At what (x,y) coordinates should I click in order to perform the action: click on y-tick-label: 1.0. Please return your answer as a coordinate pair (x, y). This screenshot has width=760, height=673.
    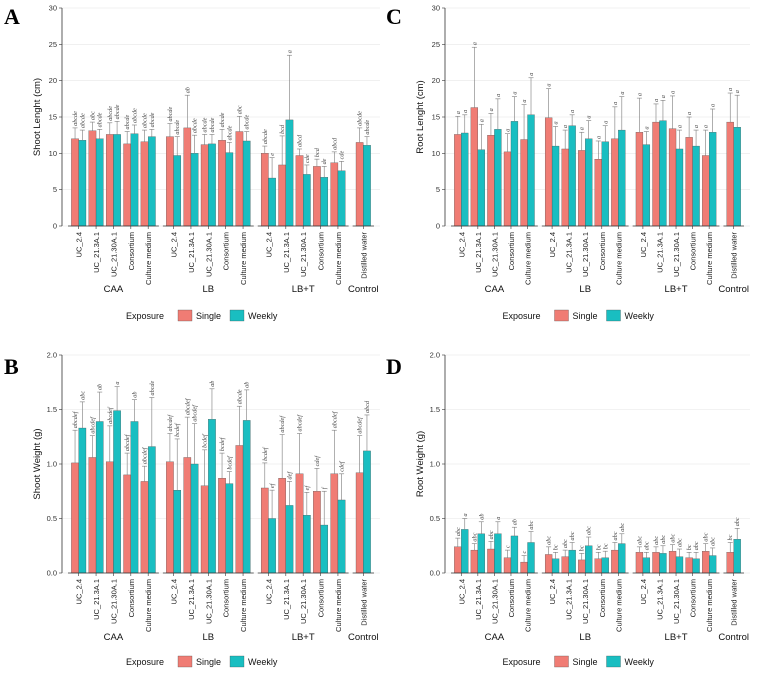
    Looking at the image, I should click on (435, 464).